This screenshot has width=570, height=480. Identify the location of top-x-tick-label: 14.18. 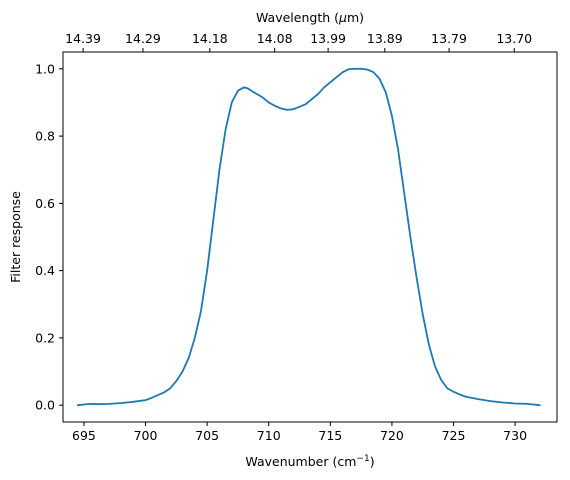
(210, 38).